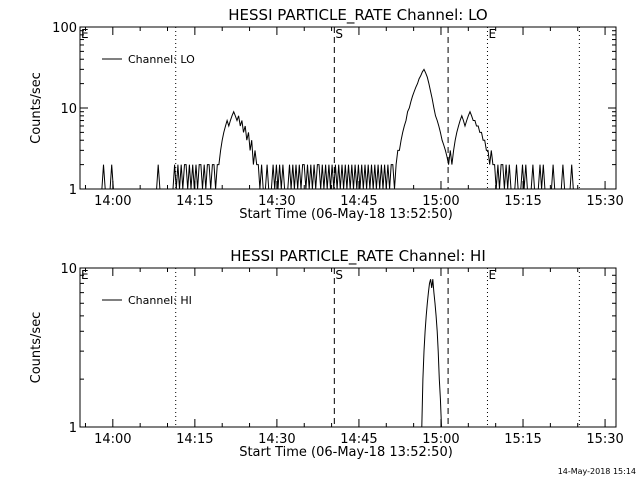 This screenshot has width=640, height=480. I want to click on panel1-x-tick-label: 15:00, so click(440, 201).